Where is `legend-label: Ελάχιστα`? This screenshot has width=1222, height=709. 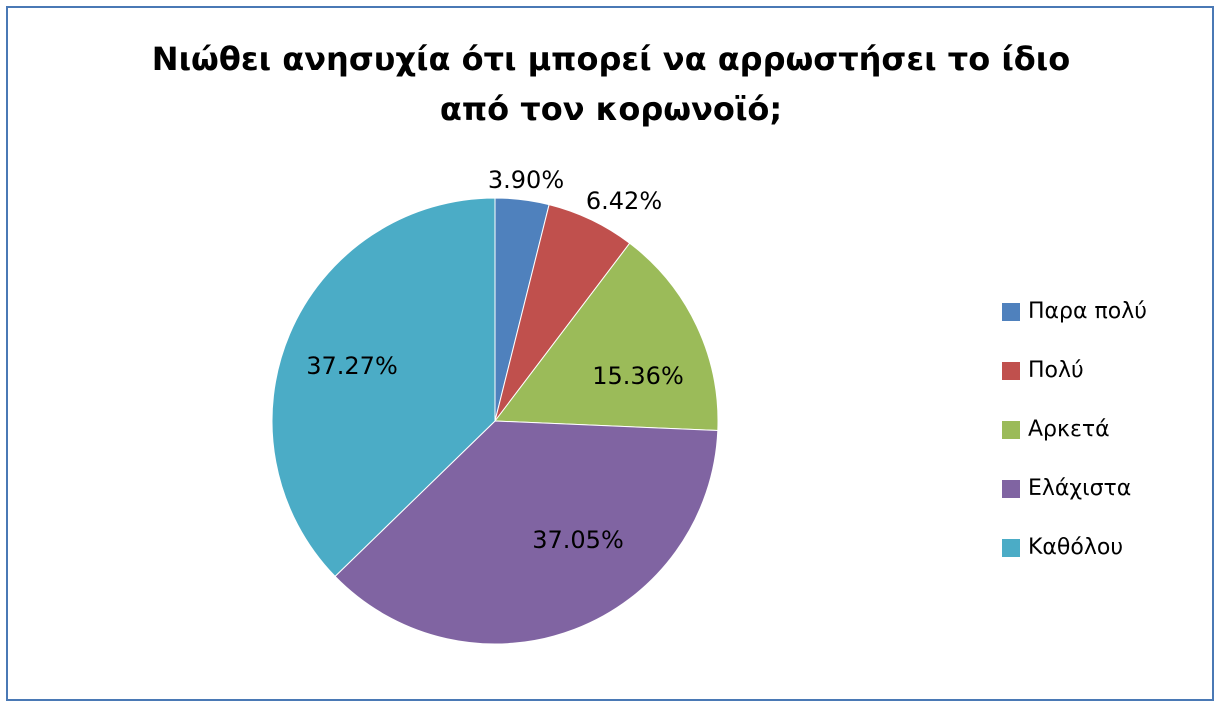
legend-label: Ελάχιστα is located at coordinates (1080, 488).